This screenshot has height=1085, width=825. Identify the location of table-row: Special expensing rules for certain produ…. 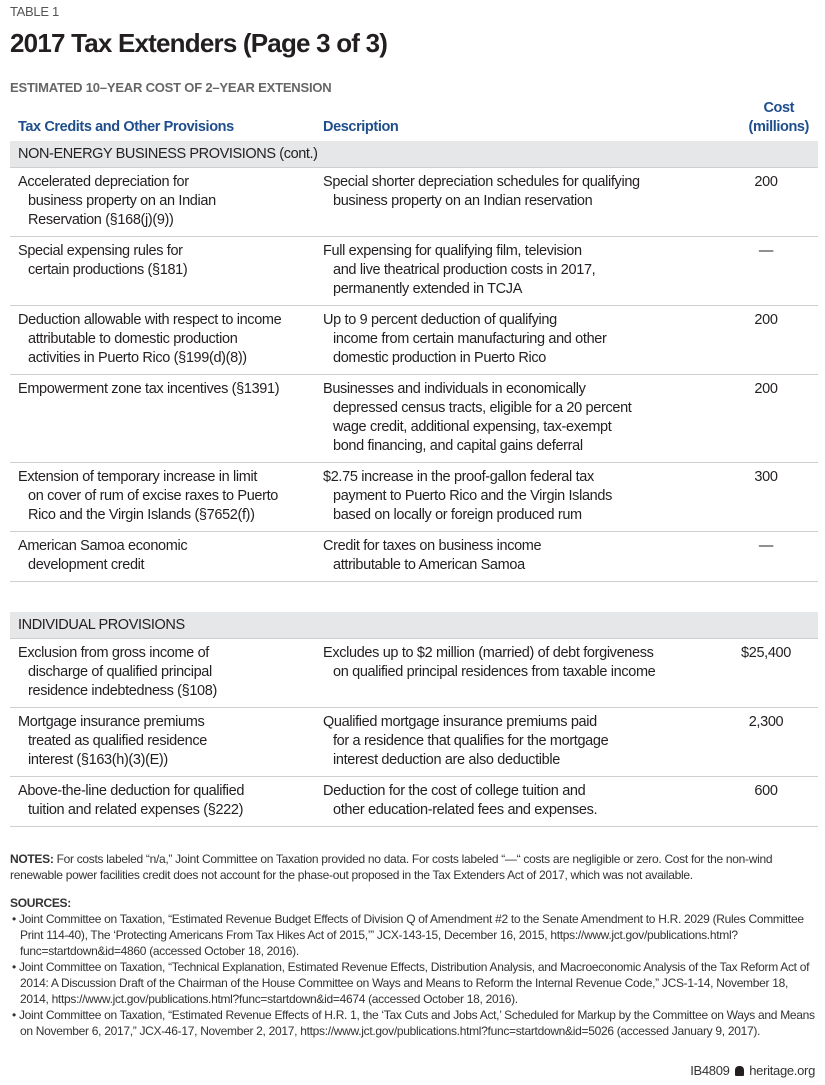
(414, 271).